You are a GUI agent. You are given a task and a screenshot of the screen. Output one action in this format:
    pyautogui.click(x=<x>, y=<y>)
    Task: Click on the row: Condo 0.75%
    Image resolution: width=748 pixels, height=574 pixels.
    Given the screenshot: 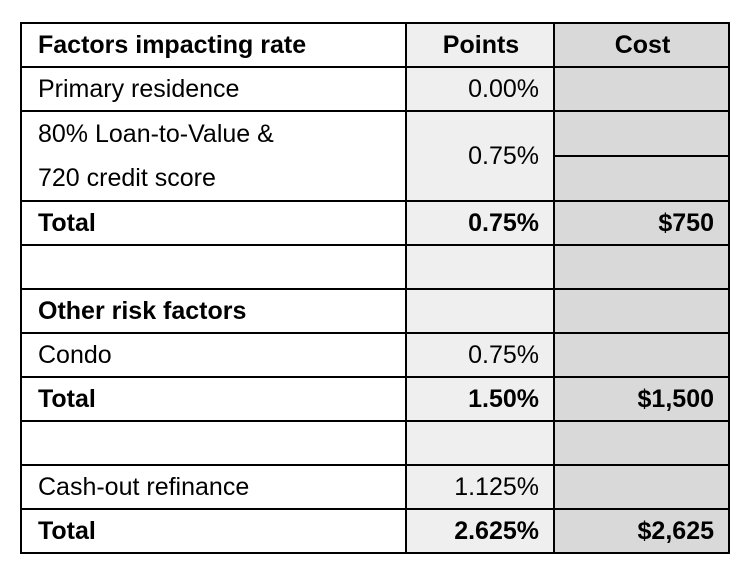 What is the action you would take?
    pyautogui.click(x=375, y=355)
    